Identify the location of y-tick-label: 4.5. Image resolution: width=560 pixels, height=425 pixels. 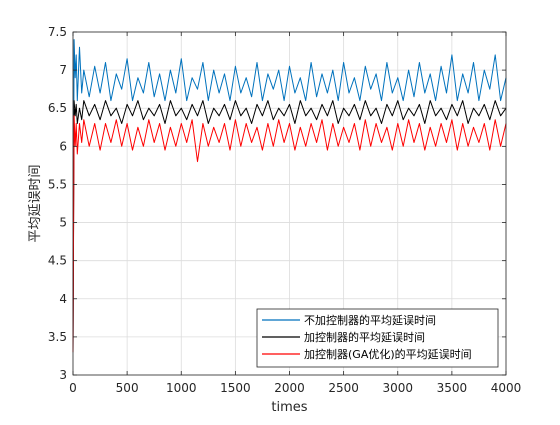
(57, 261).